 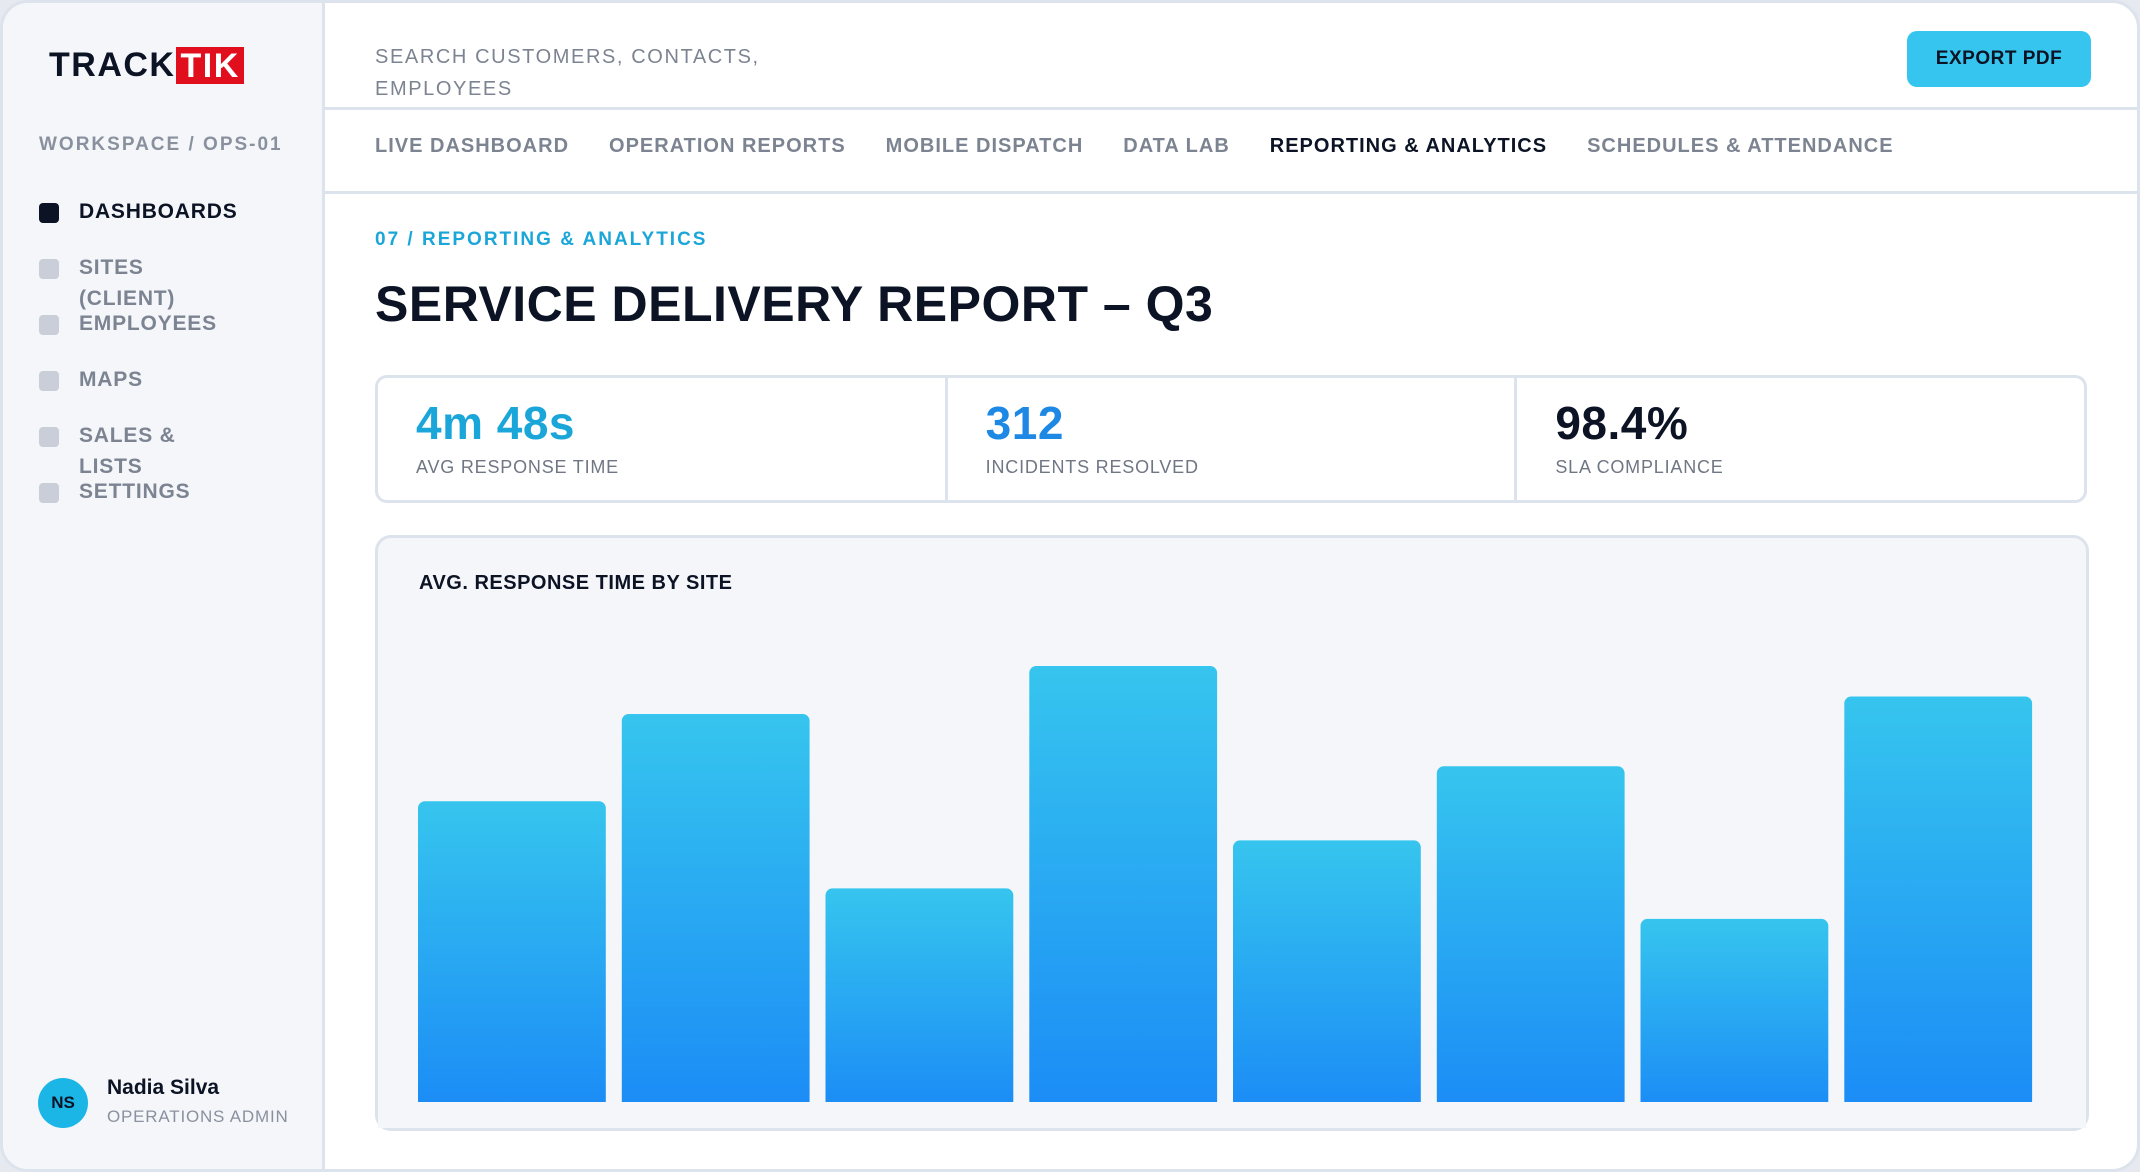 I want to click on kpi-incidents-resolved: 312 INCIDENTS RESOLVED, so click(x=1233, y=439).